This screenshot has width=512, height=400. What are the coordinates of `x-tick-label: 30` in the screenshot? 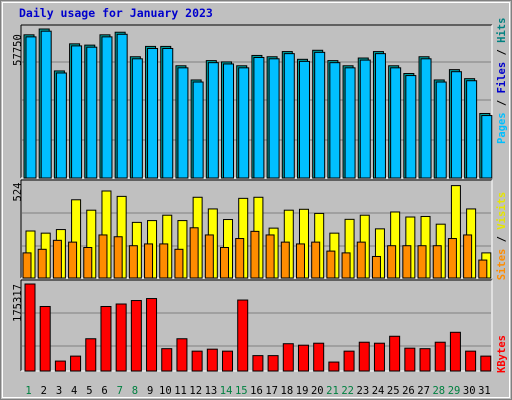 It's located at (469, 391).